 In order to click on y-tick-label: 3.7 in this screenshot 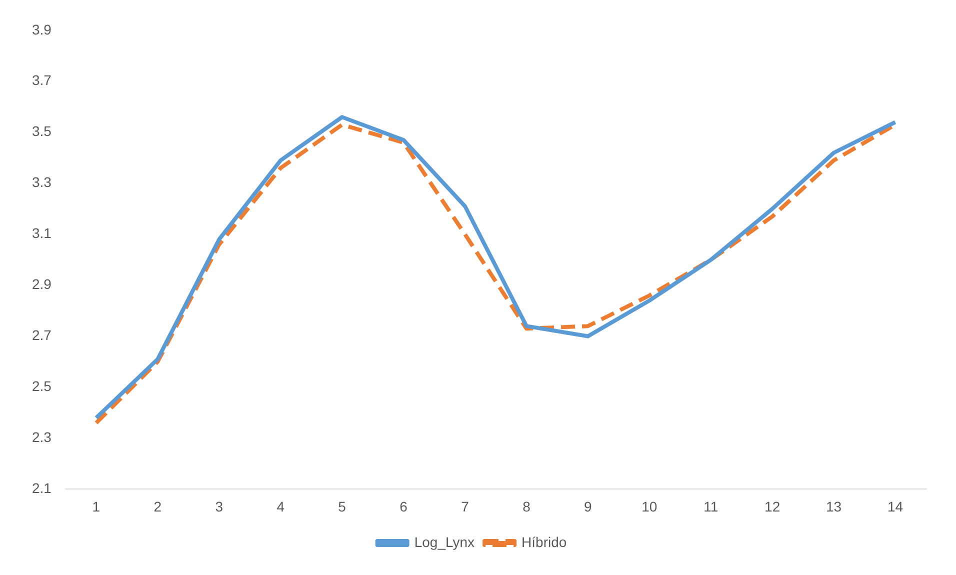, I will do `click(42, 80)`.